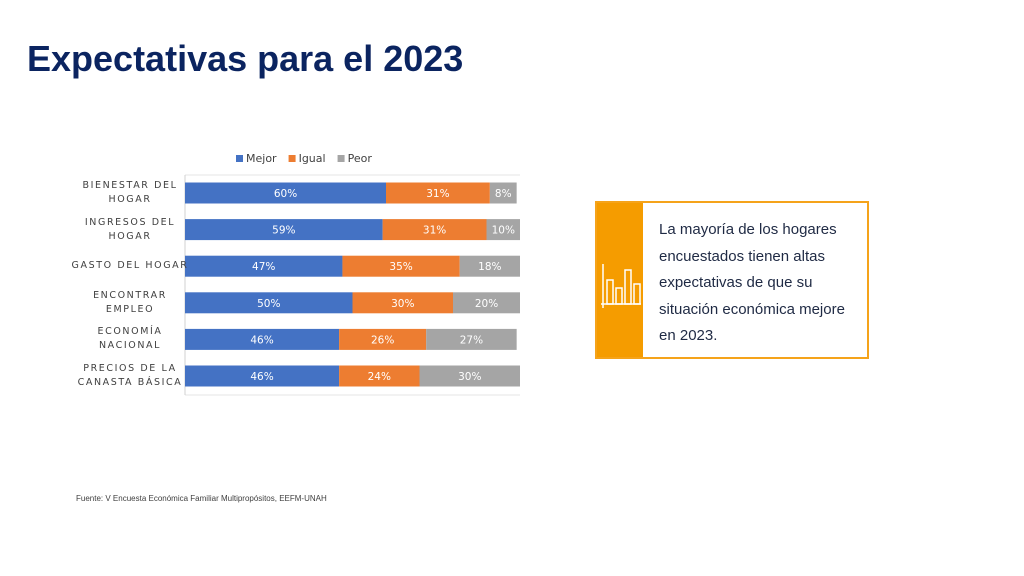 The height and width of the screenshot is (576, 1024). I want to click on value-label: 27%, so click(471, 340).